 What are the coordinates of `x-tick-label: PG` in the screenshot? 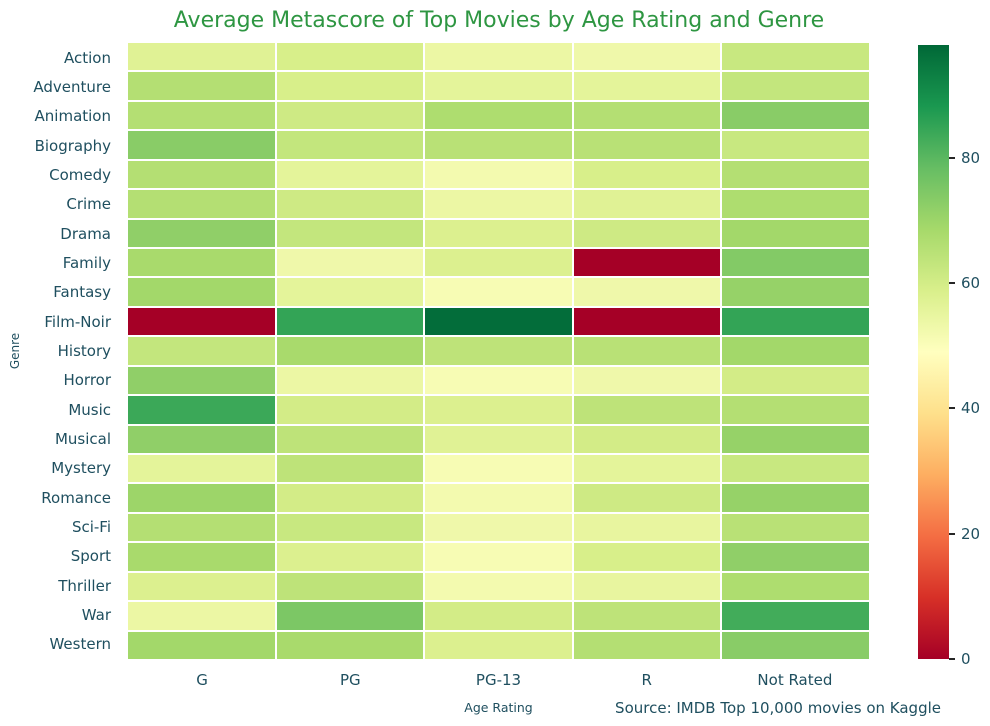 It's located at (350, 680).